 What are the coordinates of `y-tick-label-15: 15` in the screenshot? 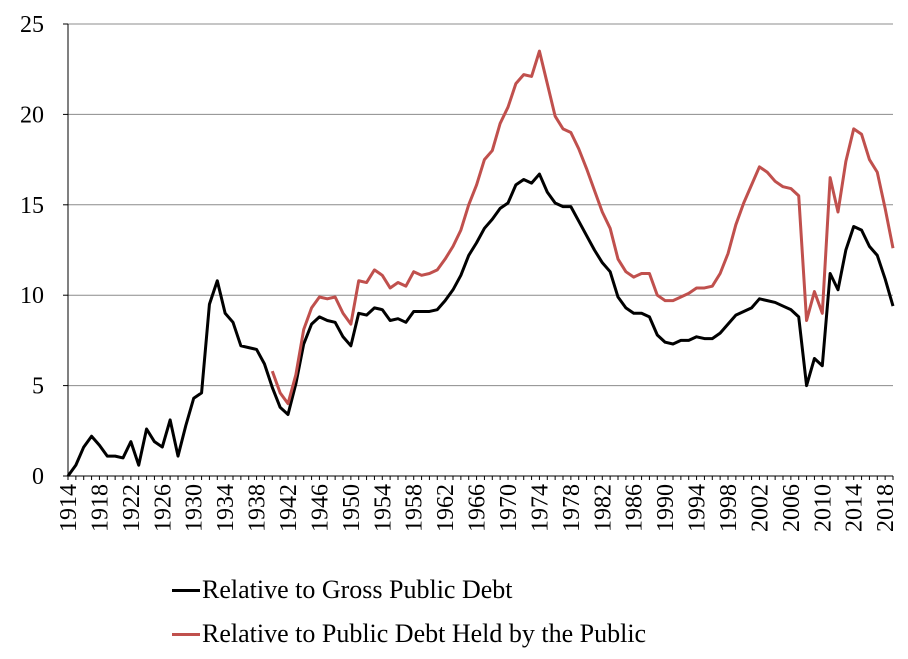 It's located at (32, 206).